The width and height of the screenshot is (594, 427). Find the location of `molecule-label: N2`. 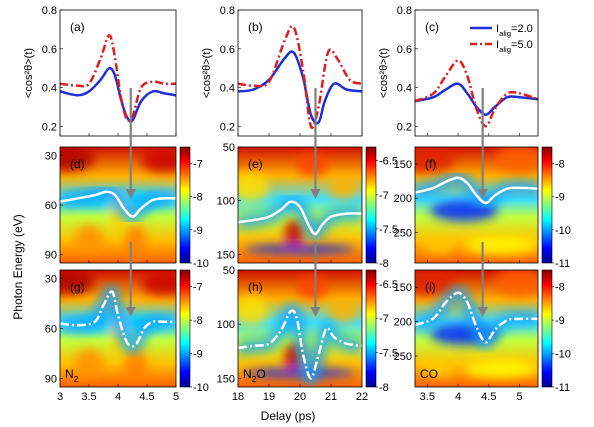

molecule-label: N2 is located at coordinates (72, 375).